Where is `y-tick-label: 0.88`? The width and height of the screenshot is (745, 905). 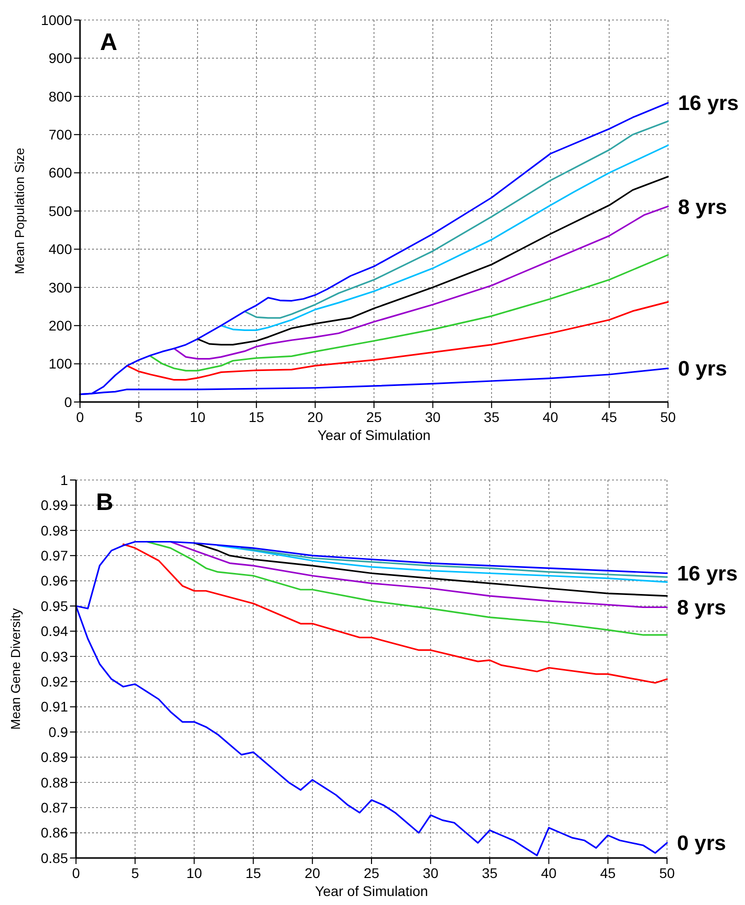
y-tick-label: 0.88 is located at coordinates (54, 782).